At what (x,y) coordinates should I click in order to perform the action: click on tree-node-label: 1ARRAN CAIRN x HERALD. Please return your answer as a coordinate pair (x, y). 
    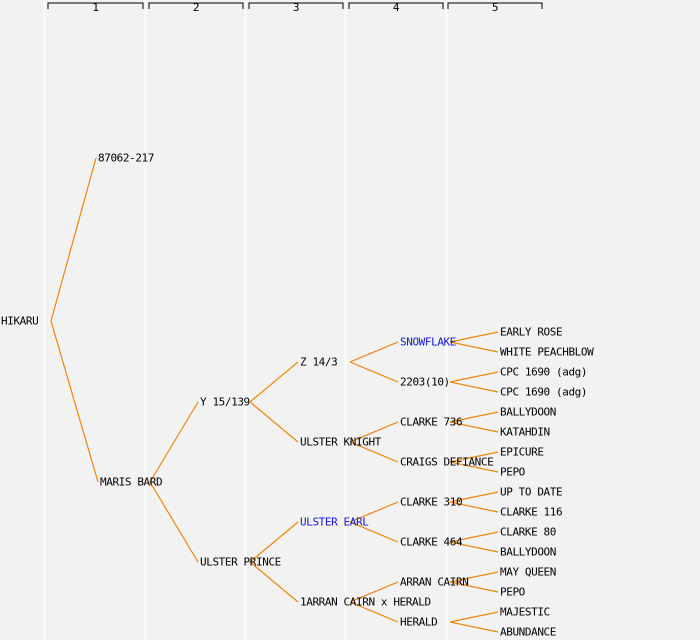
    Looking at the image, I should click on (365, 602).